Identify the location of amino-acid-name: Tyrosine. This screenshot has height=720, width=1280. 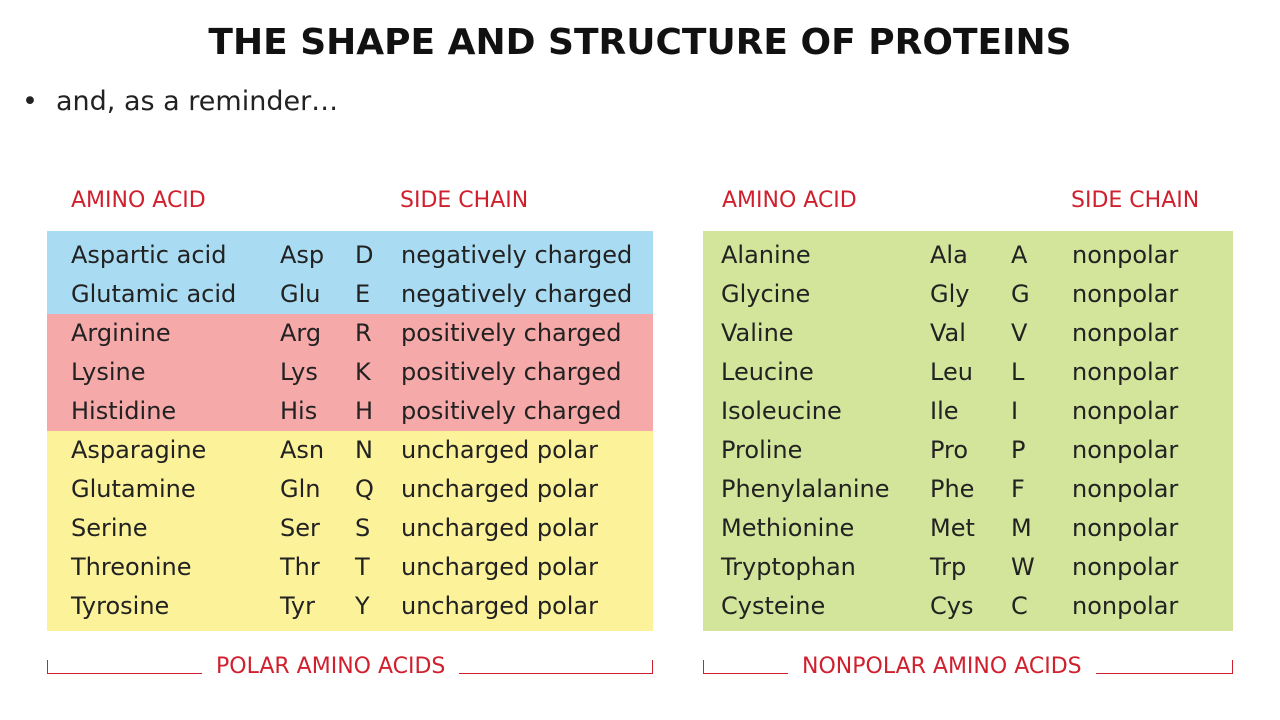
(120, 606).